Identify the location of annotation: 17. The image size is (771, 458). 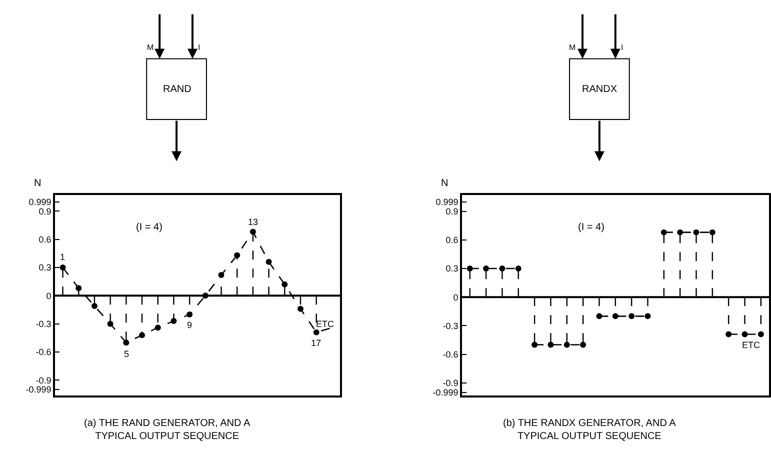
(316, 343).